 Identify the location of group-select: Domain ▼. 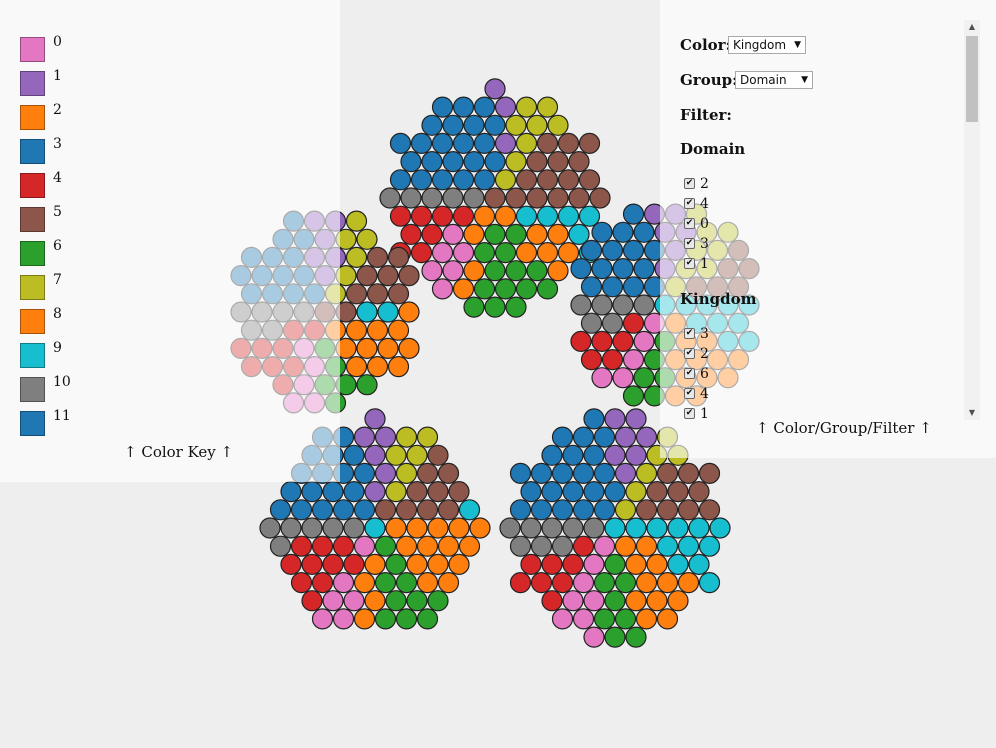
(774, 80).